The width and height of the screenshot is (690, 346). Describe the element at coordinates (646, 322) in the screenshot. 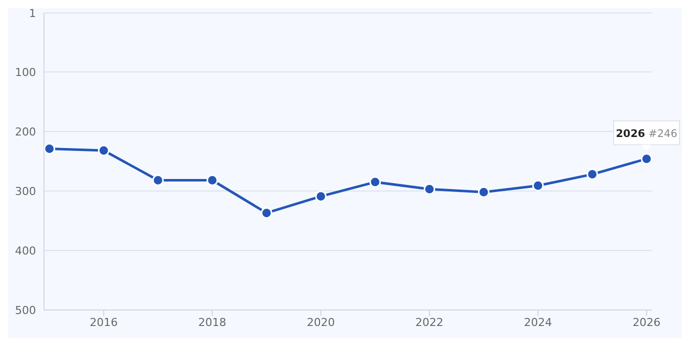

I see `x-tick-label: 2026` at that location.